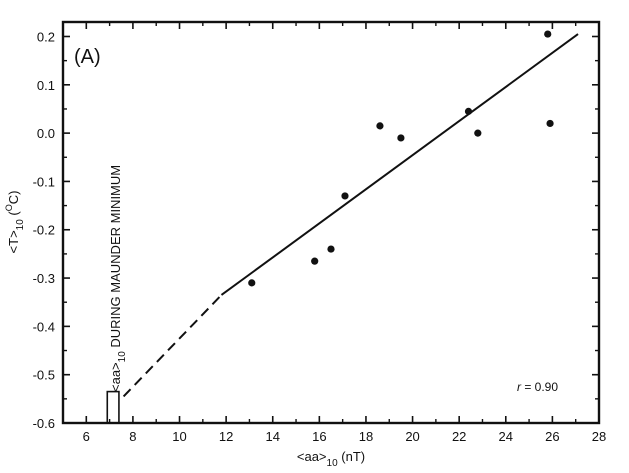 The height and width of the screenshot is (473, 629). Describe the element at coordinates (366, 436) in the screenshot. I see `x-tick-label: 18` at that location.